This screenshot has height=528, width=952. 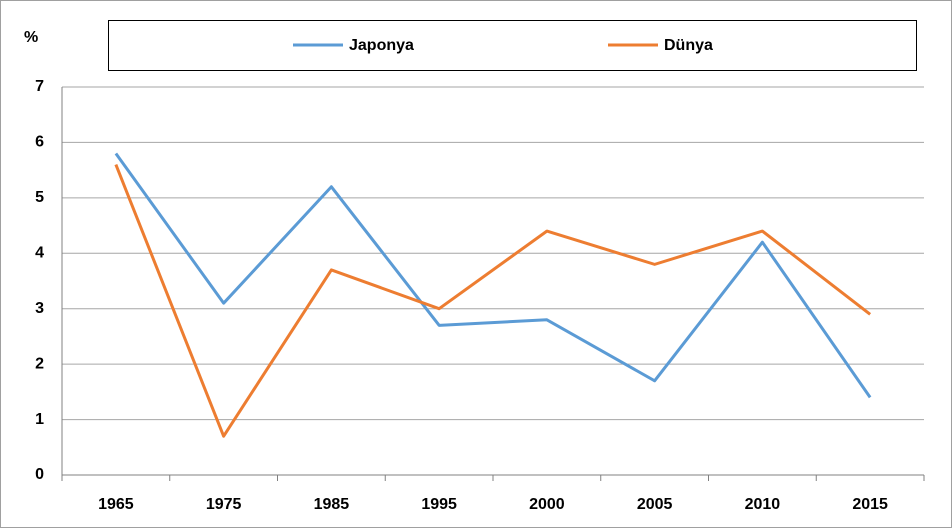 I want to click on x-tick-label: 2005, so click(x=655, y=504).